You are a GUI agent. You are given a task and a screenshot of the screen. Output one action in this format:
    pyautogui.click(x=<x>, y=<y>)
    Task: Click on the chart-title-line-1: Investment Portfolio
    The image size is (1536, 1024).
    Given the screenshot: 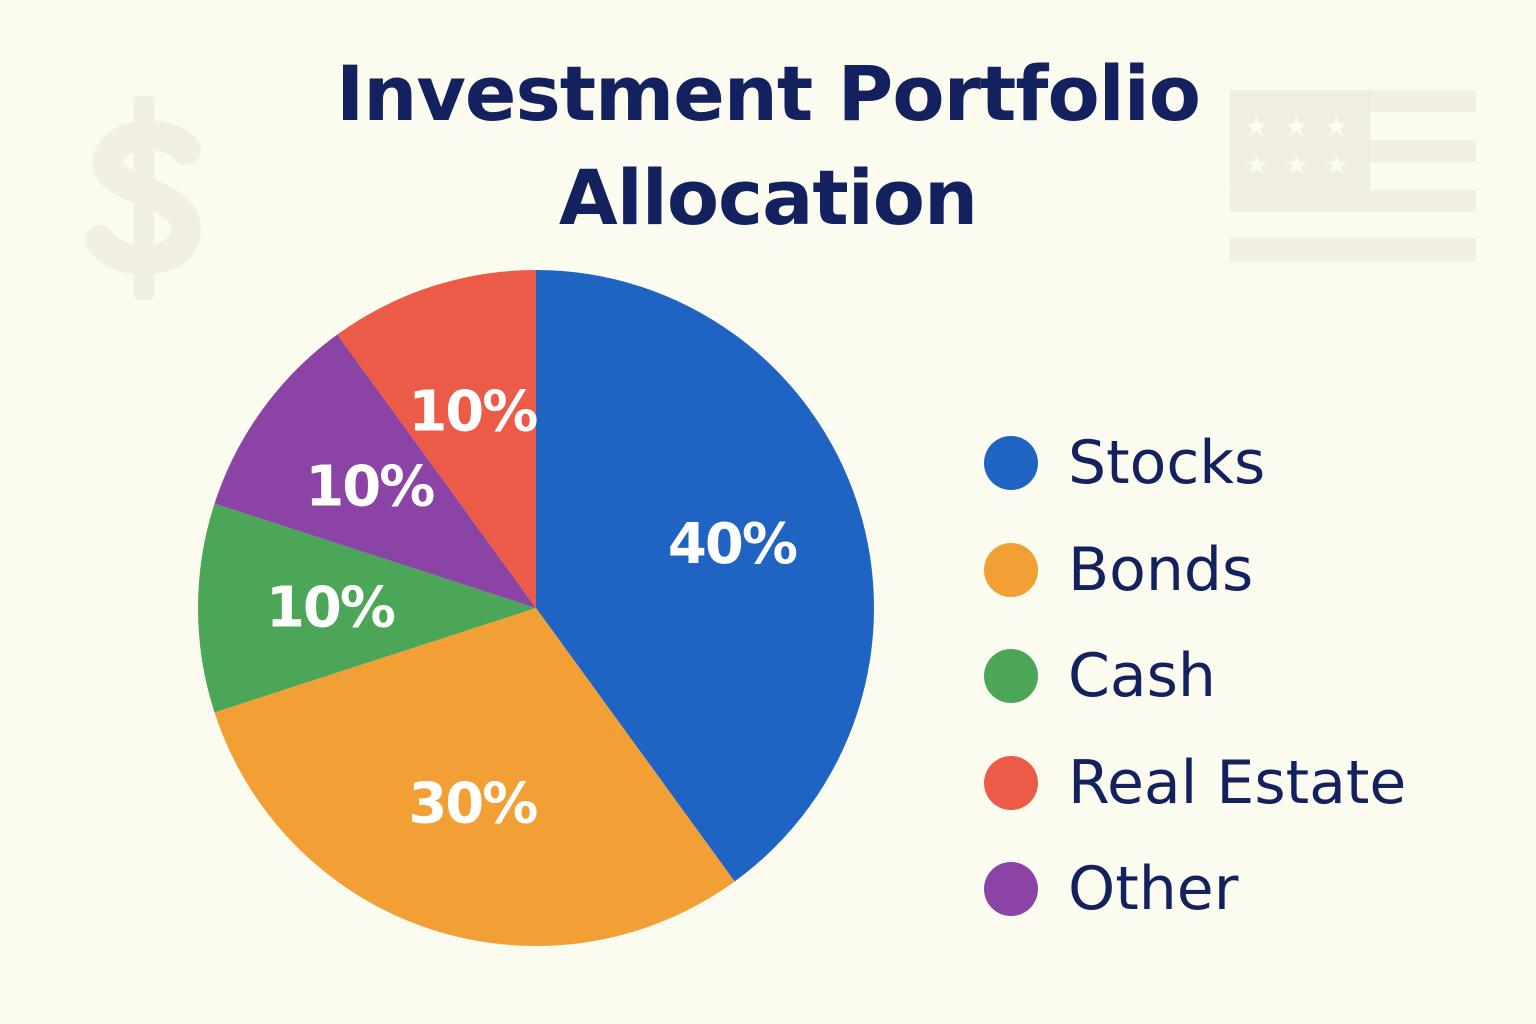 What is the action you would take?
    pyautogui.click(x=768, y=93)
    